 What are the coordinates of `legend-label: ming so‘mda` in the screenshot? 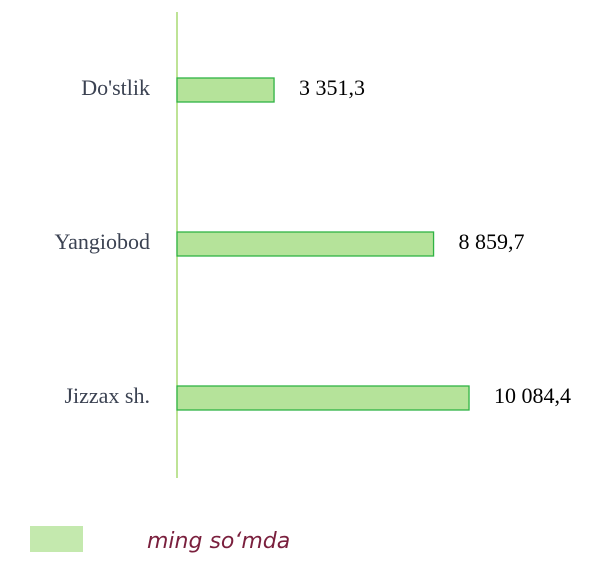 It's located at (218, 541).